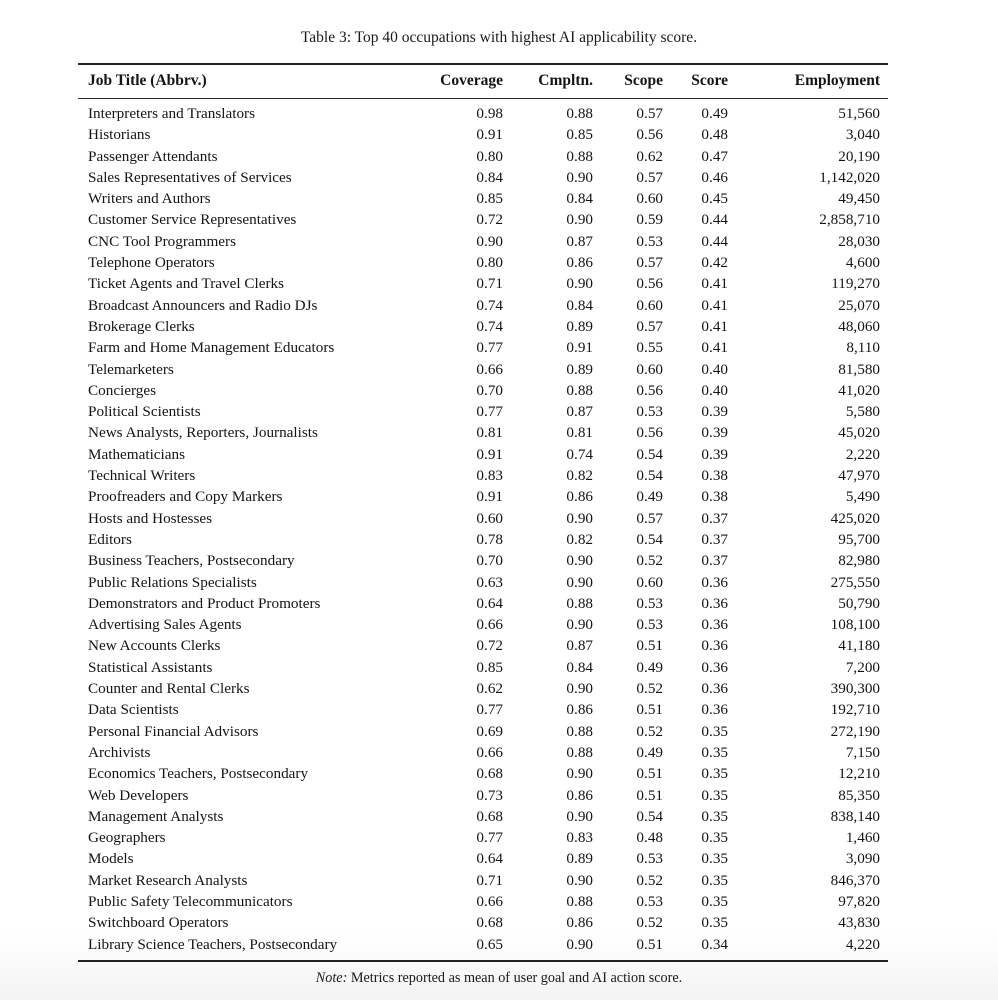 This screenshot has width=998, height=1000. Describe the element at coordinates (203, 305) in the screenshot. I see `job-title-cell: Broadcast Announcers and Radio DJs` at that location.